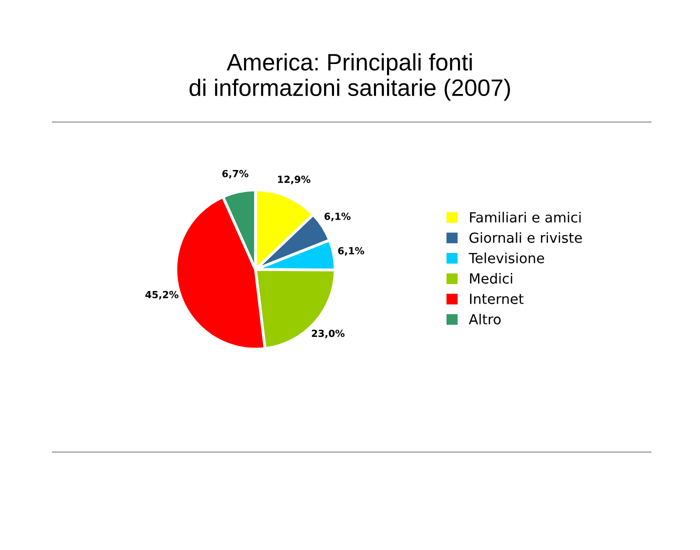 This screenshot has width=700, height=550. What do you see at coordinates (525, 217) in the screenshot?
I see `legend-label: Familiari e amici` at bounding box center [525, 217].